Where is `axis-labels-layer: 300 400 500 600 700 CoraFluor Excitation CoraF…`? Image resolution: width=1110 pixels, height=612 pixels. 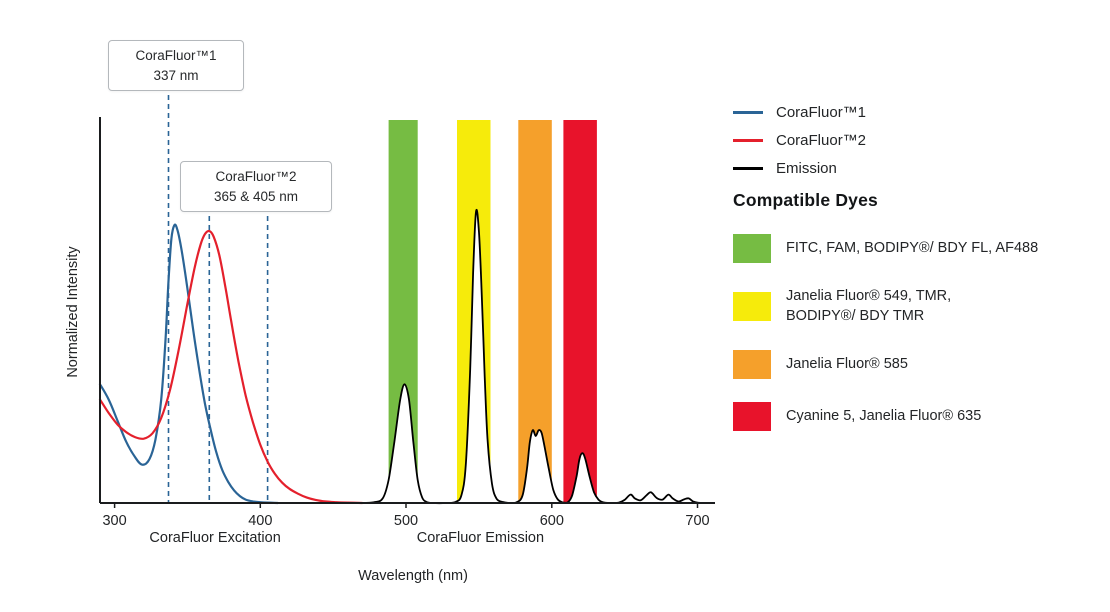
axis-labels-layer: 300 400 500 600 700 CoraFluor Excitation CoraF… is located at coordinates (406, 524).